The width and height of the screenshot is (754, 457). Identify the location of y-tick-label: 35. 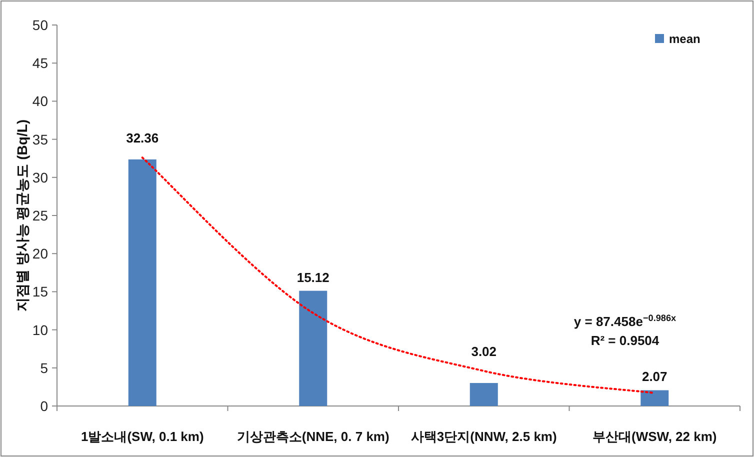
(40, 139).